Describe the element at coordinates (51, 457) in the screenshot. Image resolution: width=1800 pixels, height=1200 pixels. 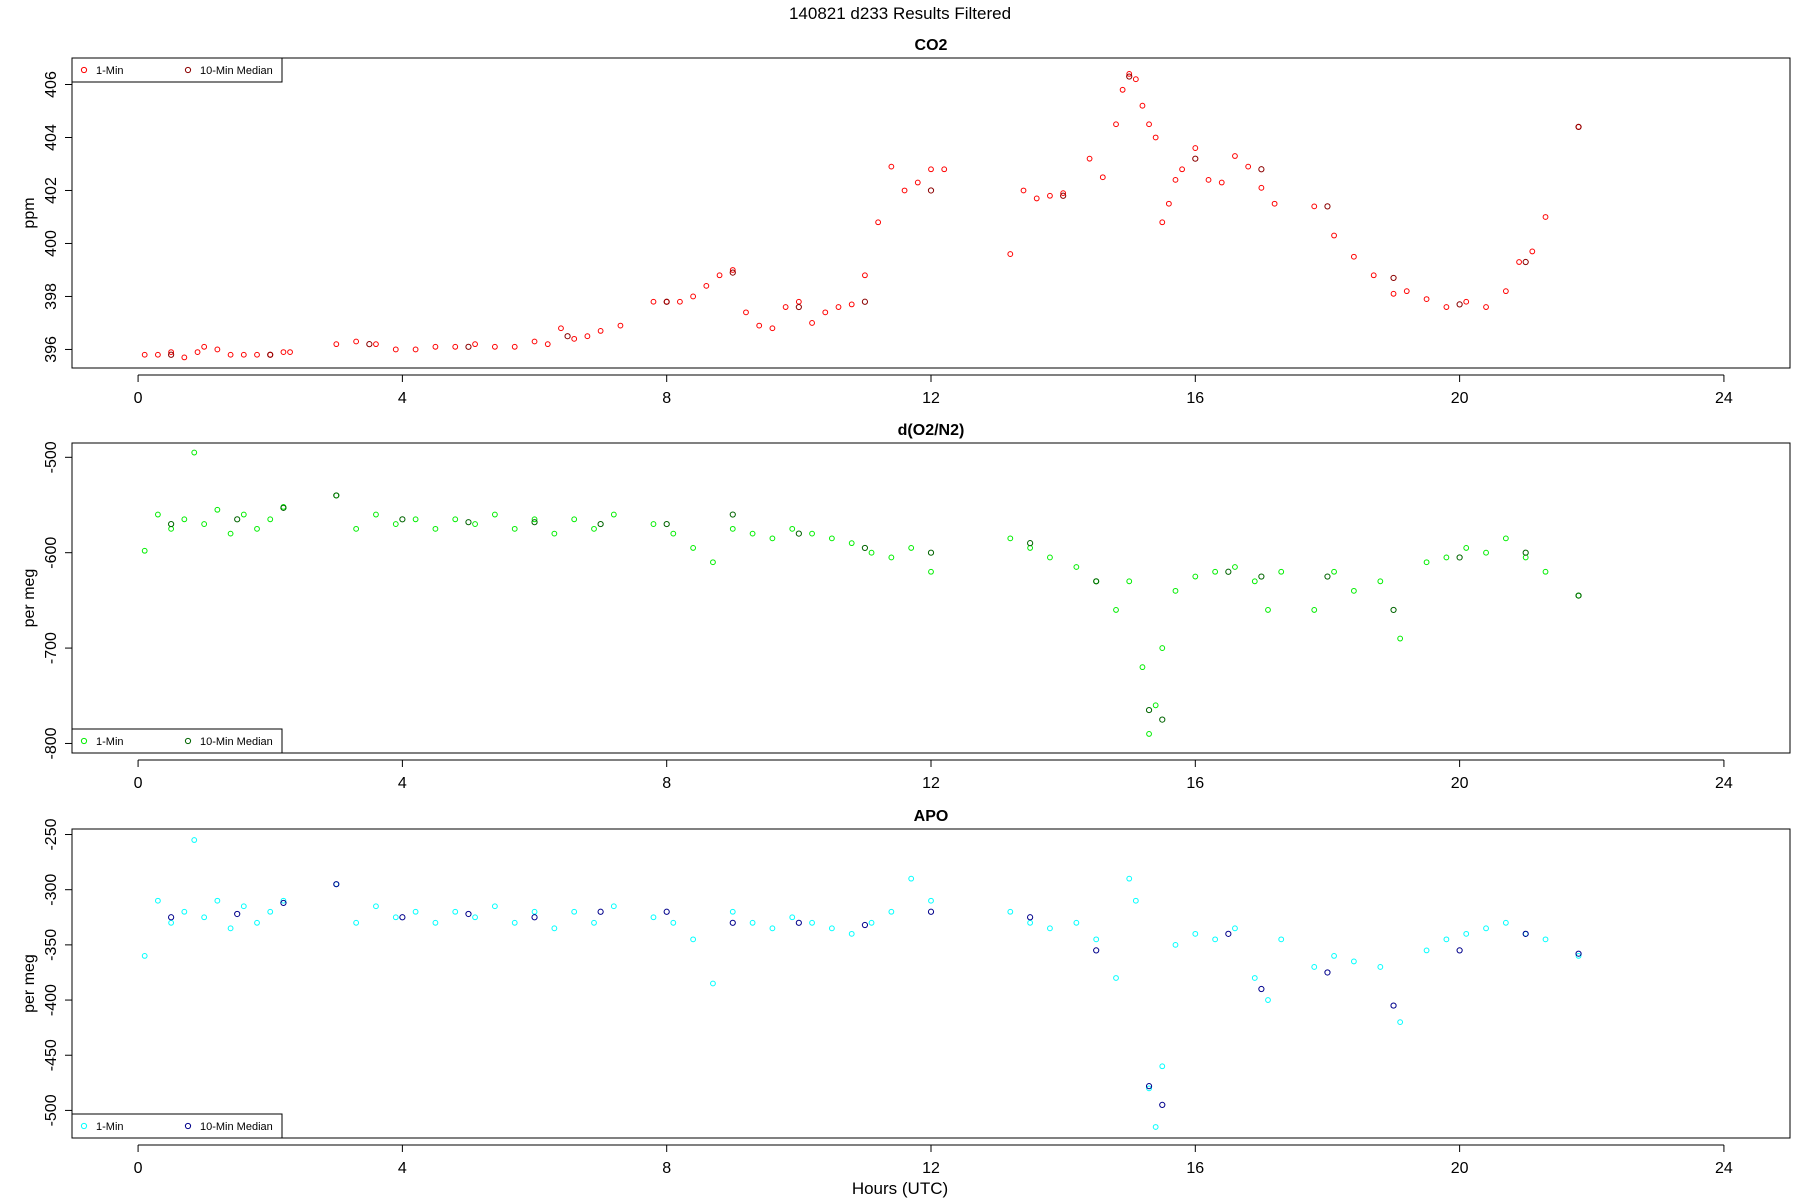
I see `y-tick-label: -500` at that location.